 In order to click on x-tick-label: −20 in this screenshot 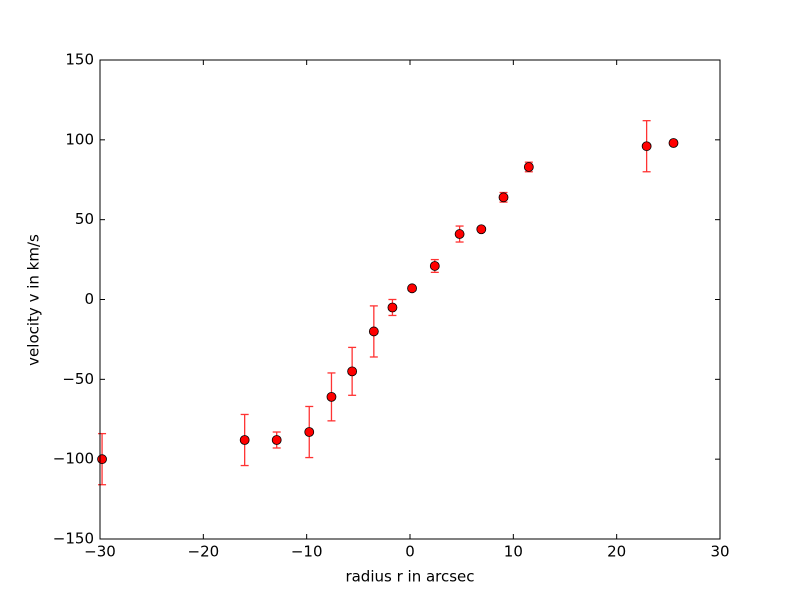, I will do `click(204, 552)`.